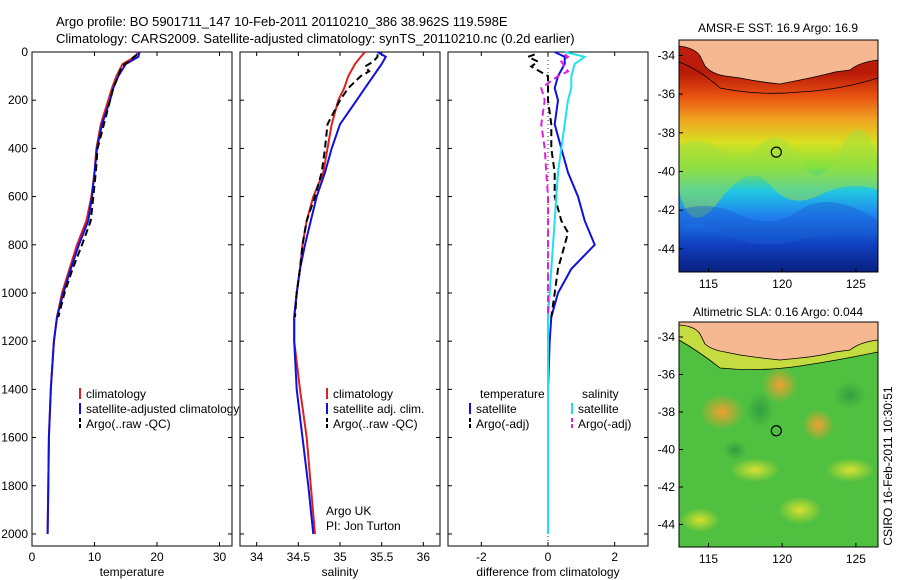  Describe the element at coordinates (132, 572) in the screenshot. I see `x-axis-label: temperature` at that location.